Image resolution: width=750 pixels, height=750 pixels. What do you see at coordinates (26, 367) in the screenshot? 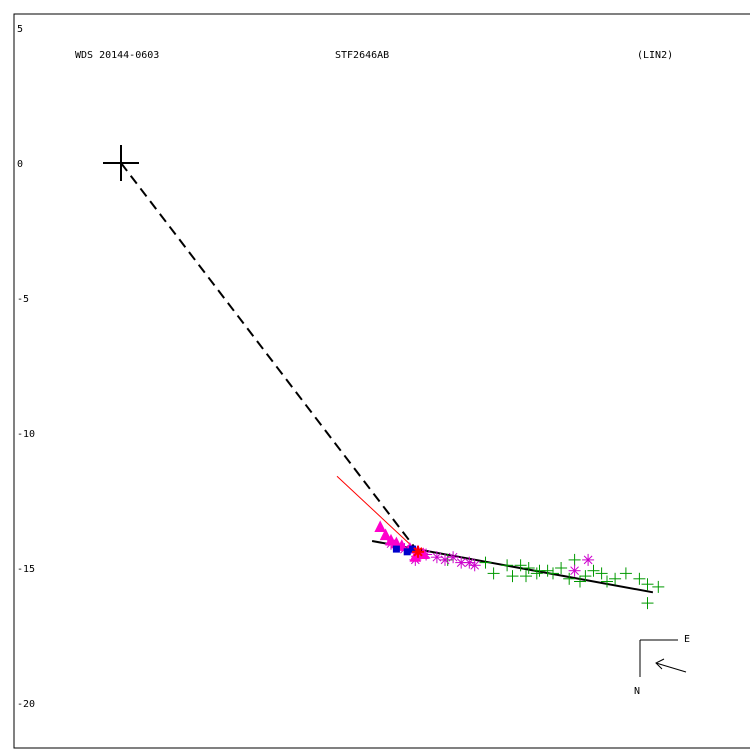
I see `y-tick-labels: 5 0 -5 -10 -15 -20` at bounding box center [26, 367].